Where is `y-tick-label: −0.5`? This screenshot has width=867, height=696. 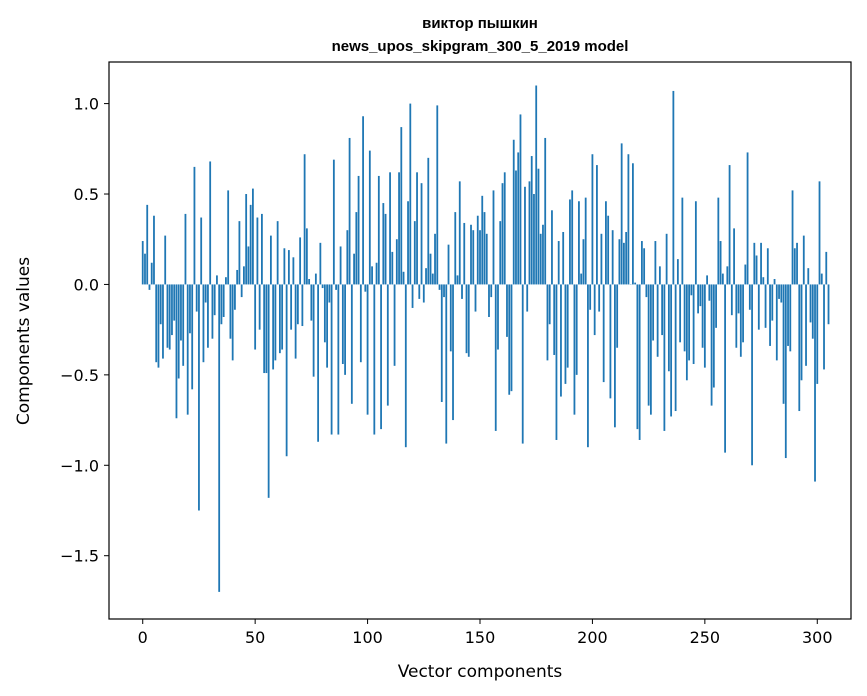
y-tick-label: −0.5 is located at coordinates (79, 375).